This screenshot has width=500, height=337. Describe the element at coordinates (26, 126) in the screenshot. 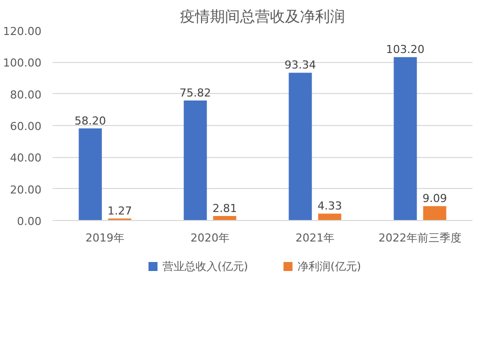

I see `y-tick-label: 60.00` at that location.